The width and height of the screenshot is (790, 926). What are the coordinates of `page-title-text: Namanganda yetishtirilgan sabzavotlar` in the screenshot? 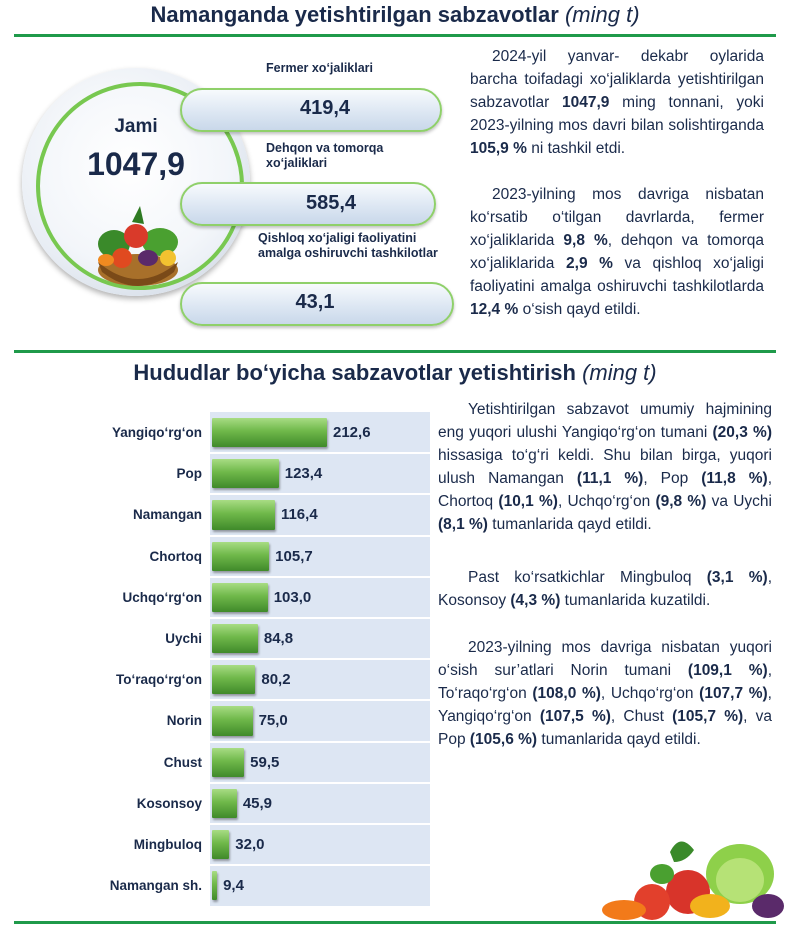 It's located at (354, 14).